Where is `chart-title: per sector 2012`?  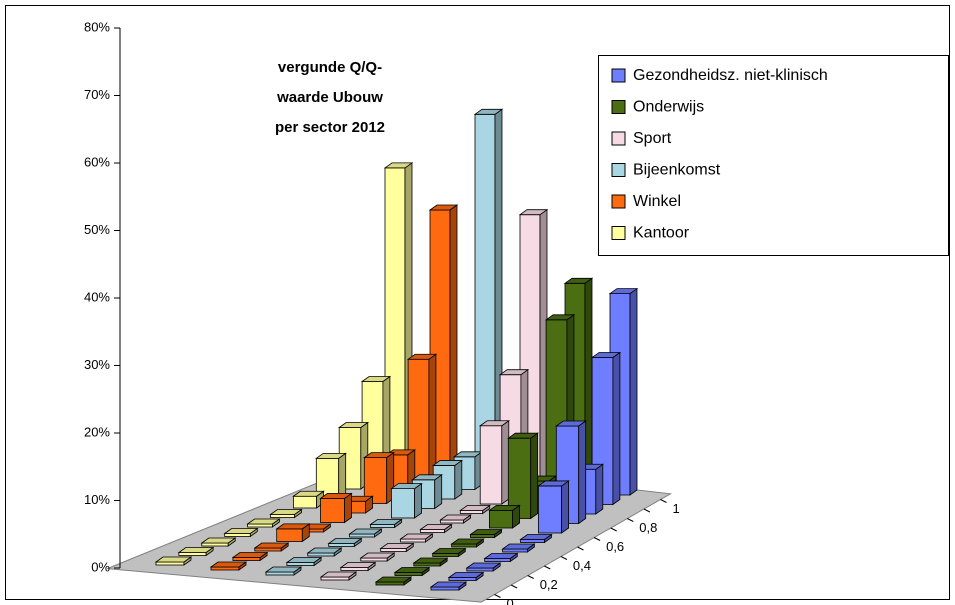 chart-title: per sector 2012 is located at coordinates (330, 127).